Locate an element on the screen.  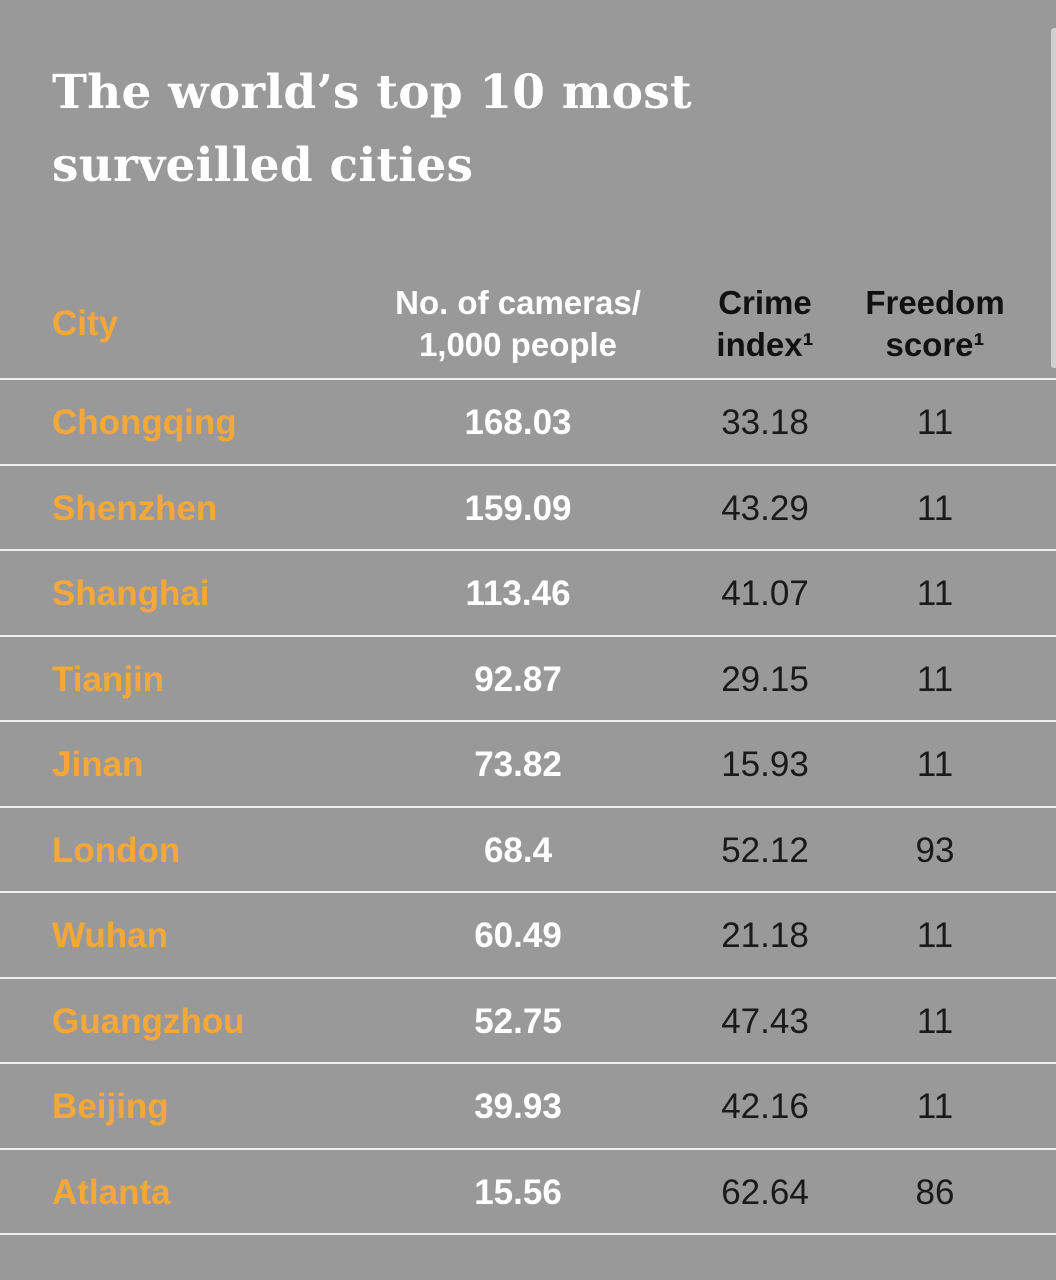
city-cell: Beijing is located at coordinates (110, 1106).